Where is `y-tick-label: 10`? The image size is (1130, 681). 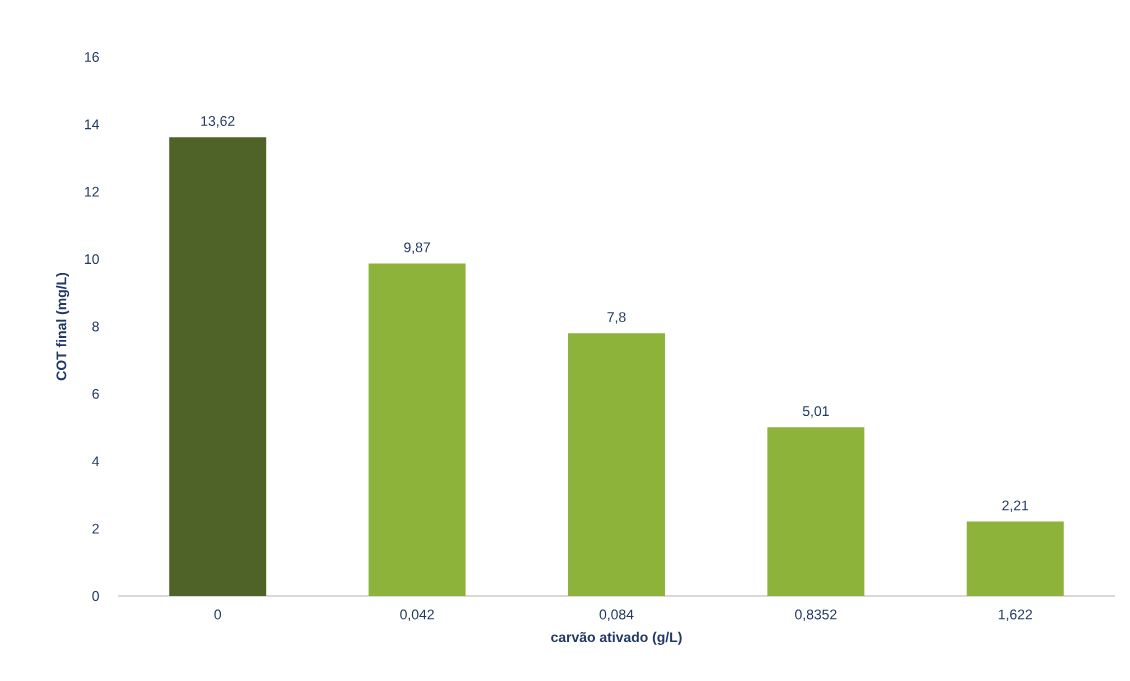 y-tick-label: 10 is located at coordinates (92, 259).